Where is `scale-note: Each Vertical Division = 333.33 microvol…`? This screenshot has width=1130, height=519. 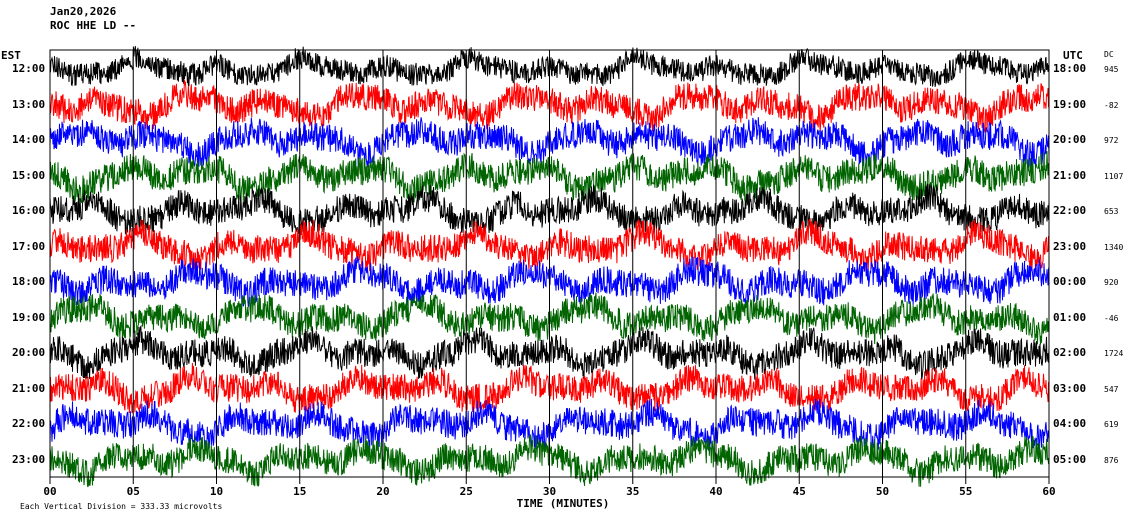 scale-note: Each Vertical Division = 333.33 microvol… is located at coordinates (121, 506).